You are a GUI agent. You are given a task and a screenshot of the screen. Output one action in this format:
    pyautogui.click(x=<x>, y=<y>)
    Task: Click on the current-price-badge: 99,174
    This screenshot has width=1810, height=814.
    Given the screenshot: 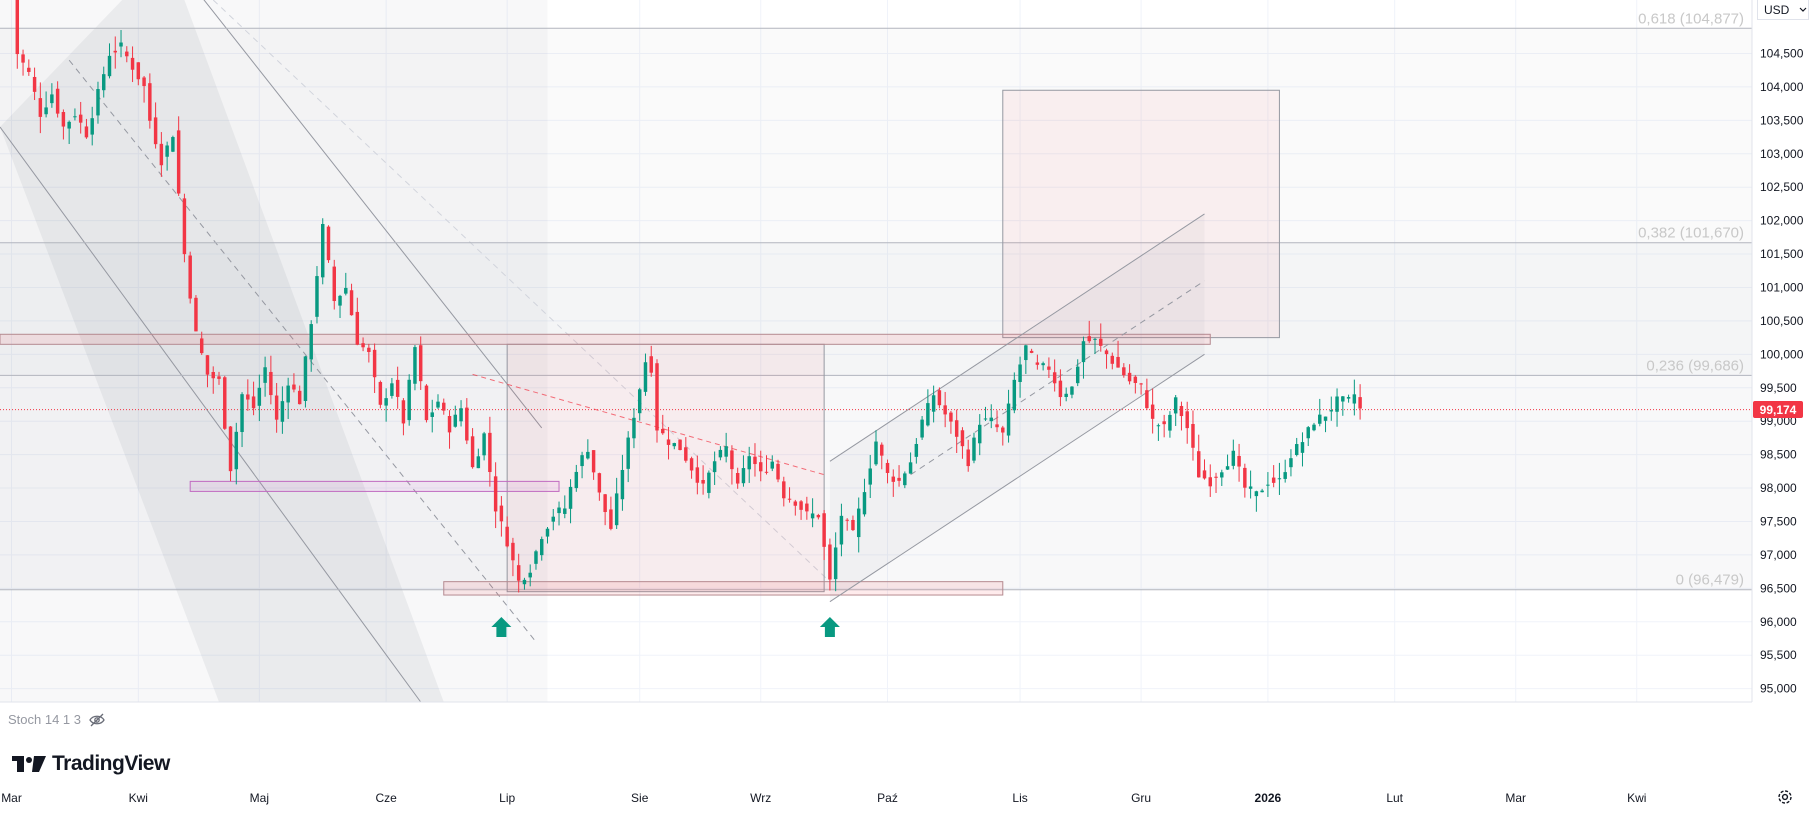 What is the action you would take?
    pyautogui.click(x=1778, y=410)
    